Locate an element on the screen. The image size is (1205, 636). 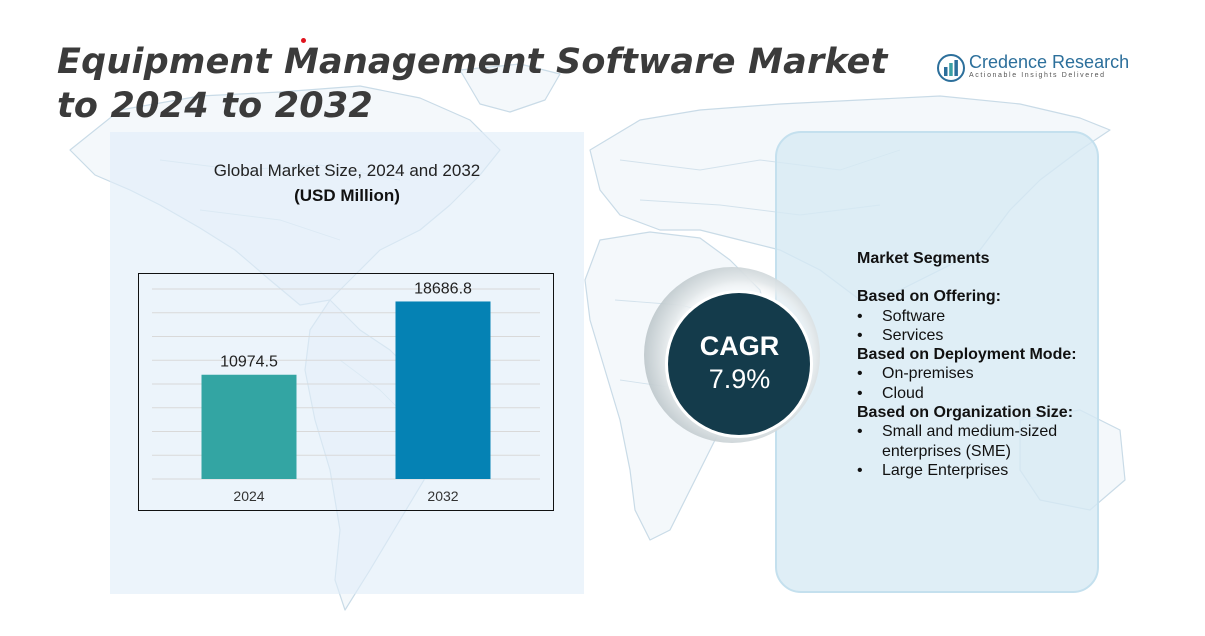
cagr-badge is located at coordinates (732, 355).